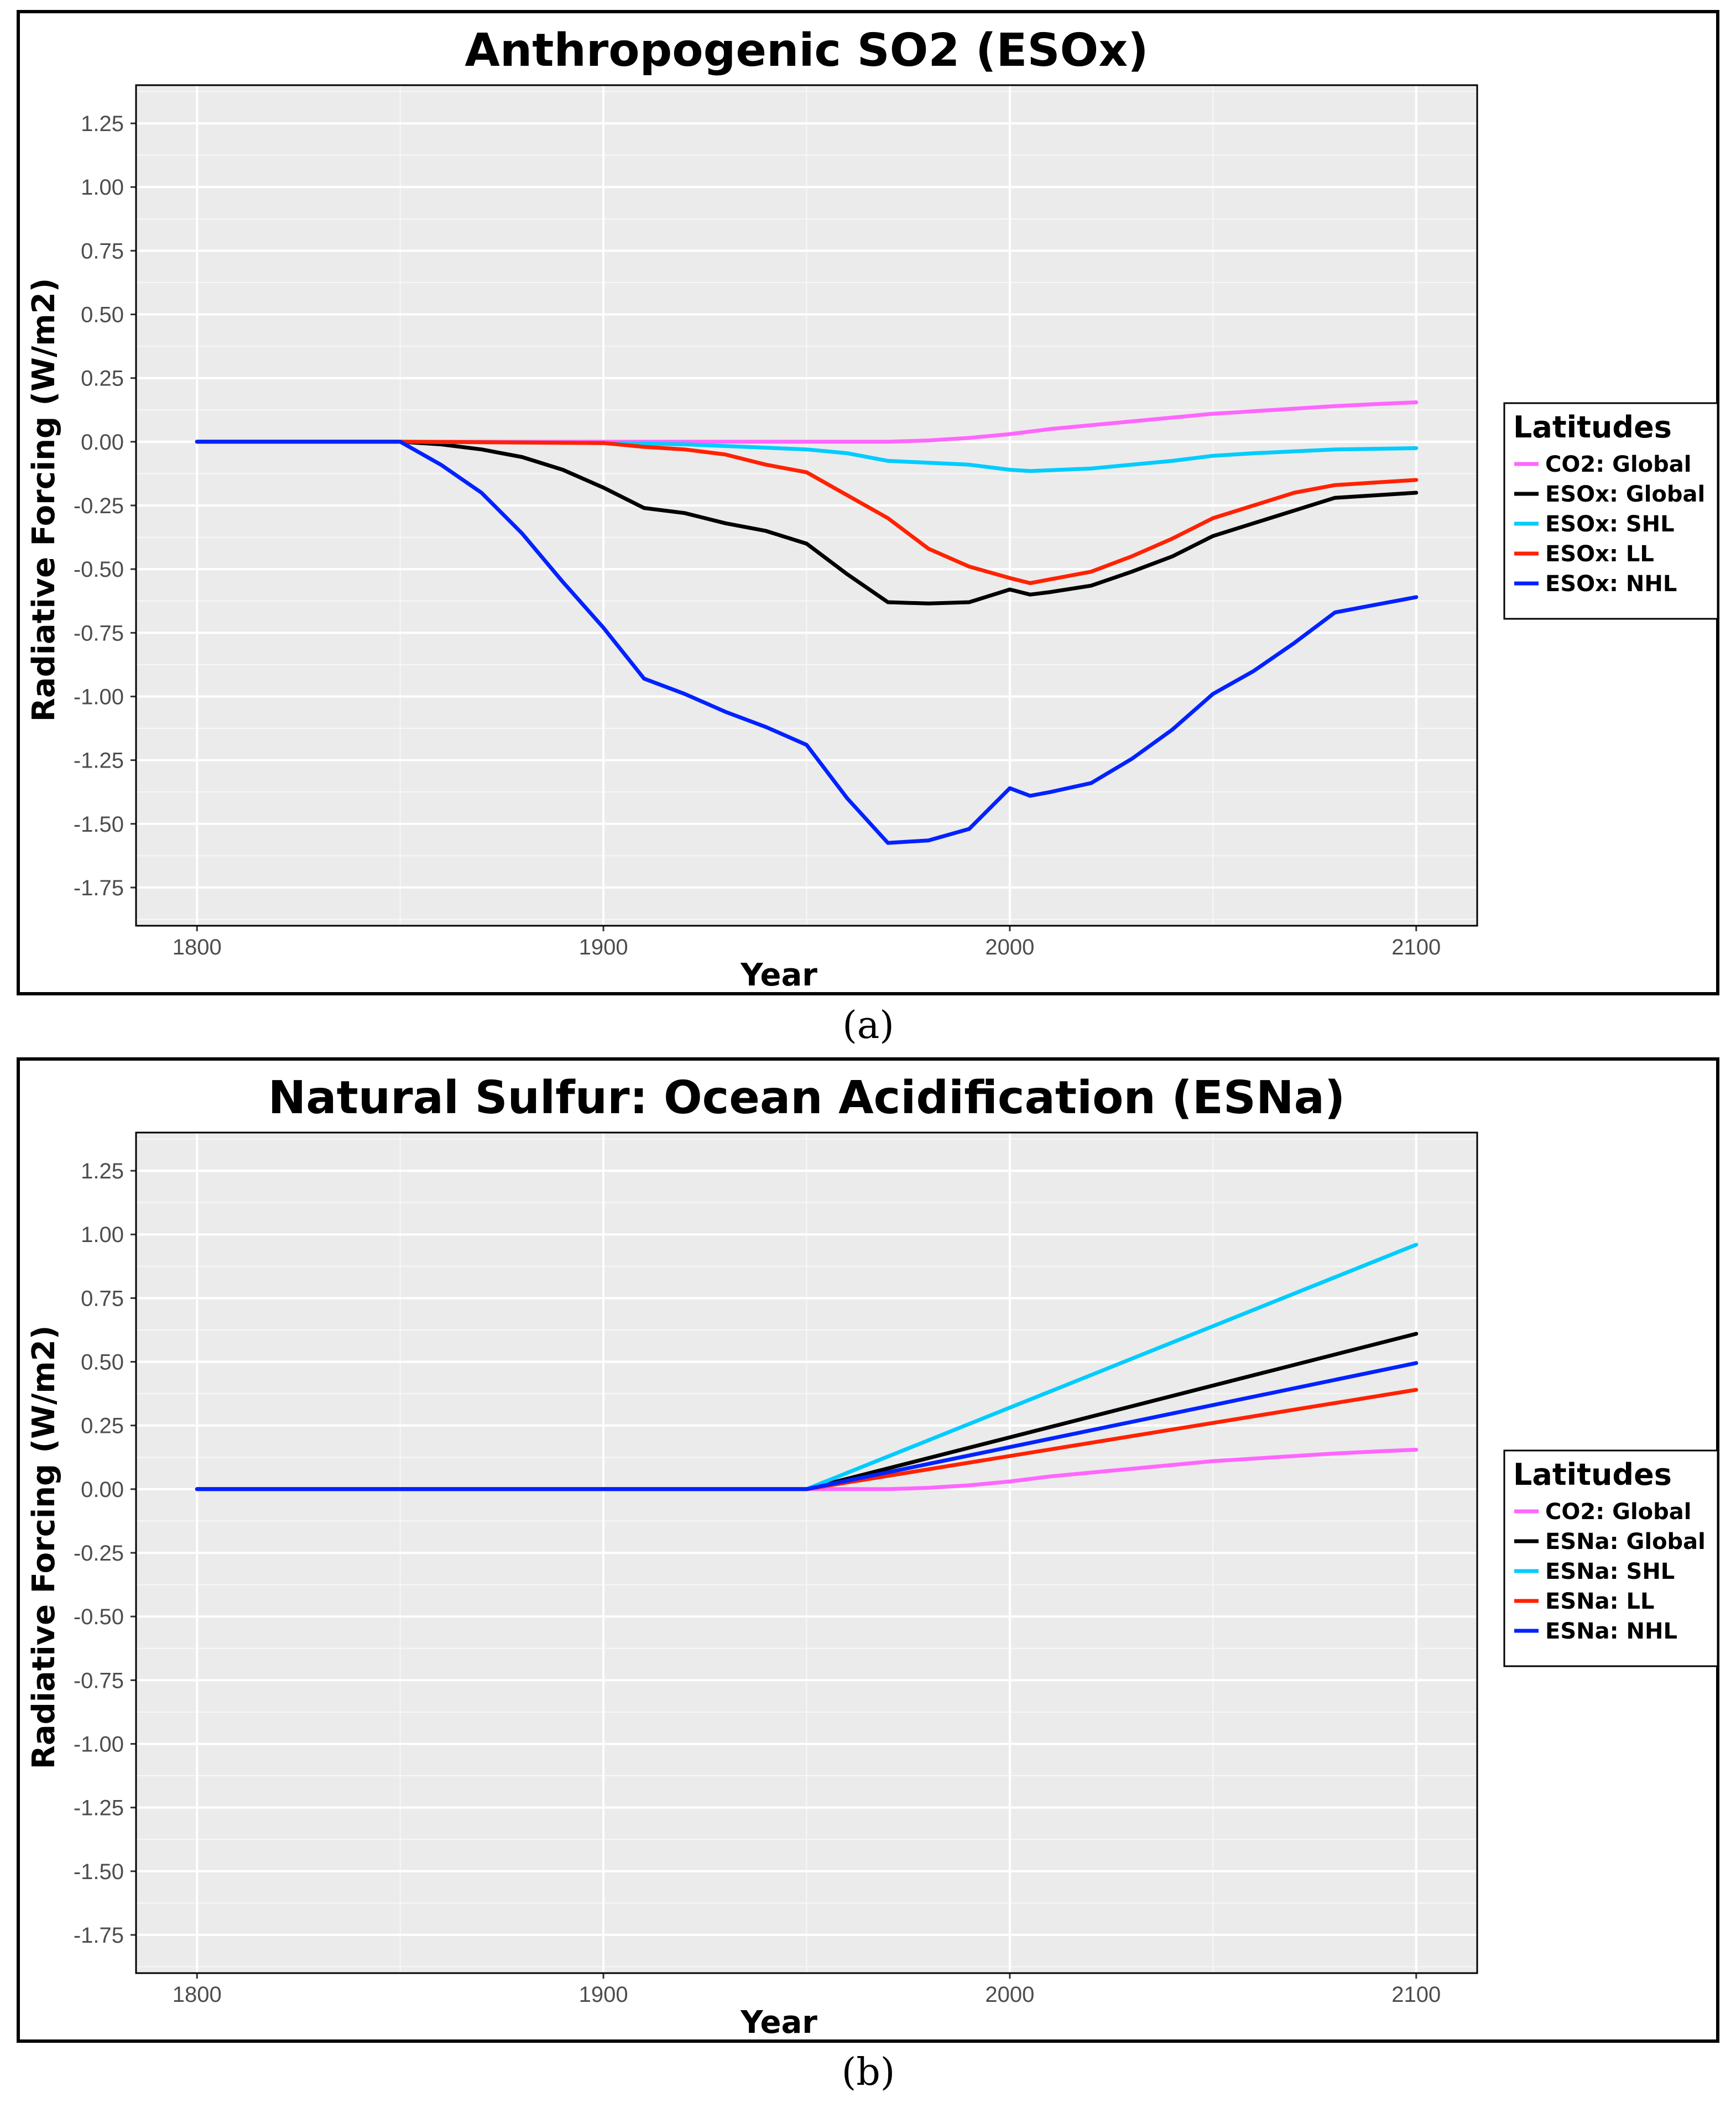 The height and width of the screenshot is (2118, 1736). Describe the element at coordinates (1610, 524) in the screenshot. I see `legend-label: ESOx: SHL` at that location.